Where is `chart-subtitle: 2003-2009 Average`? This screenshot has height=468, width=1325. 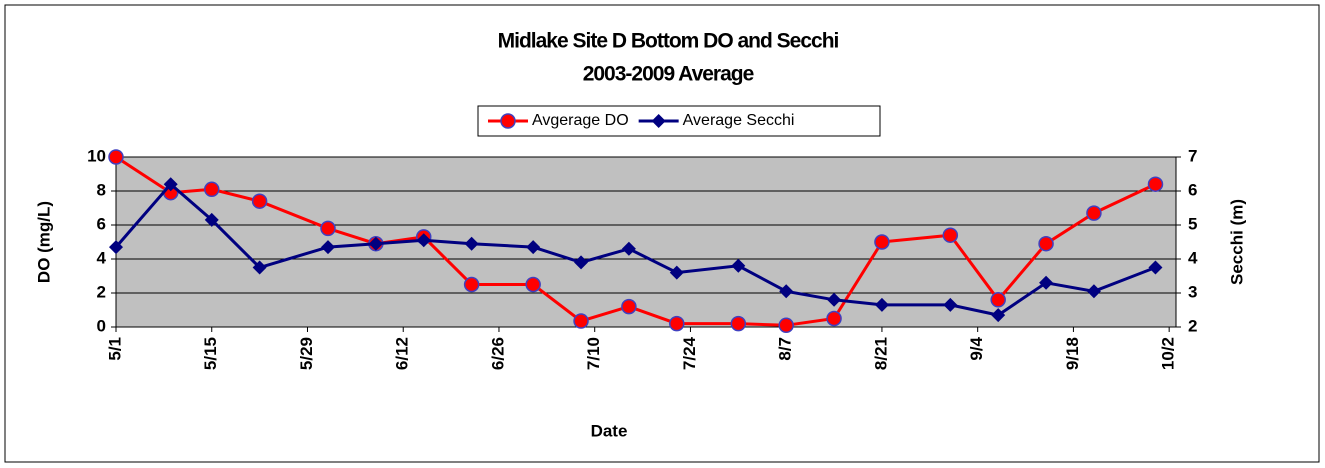 chart-subtitle: 2003-2009 Average is located at coordinates (668, 74).